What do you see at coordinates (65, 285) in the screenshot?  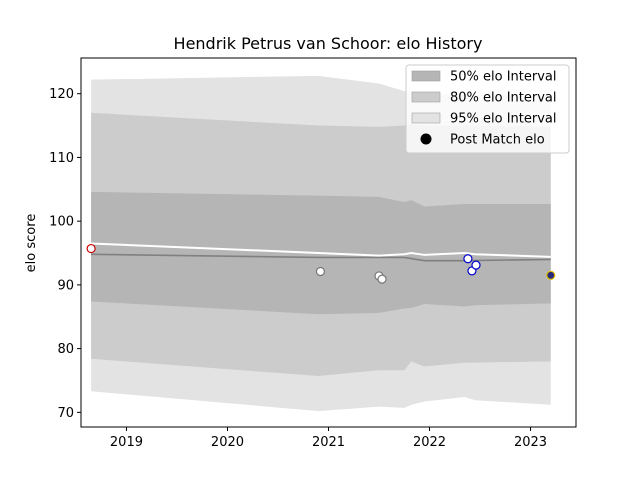 I see `y-tick-label: 90` at bounding box center [65, 285].